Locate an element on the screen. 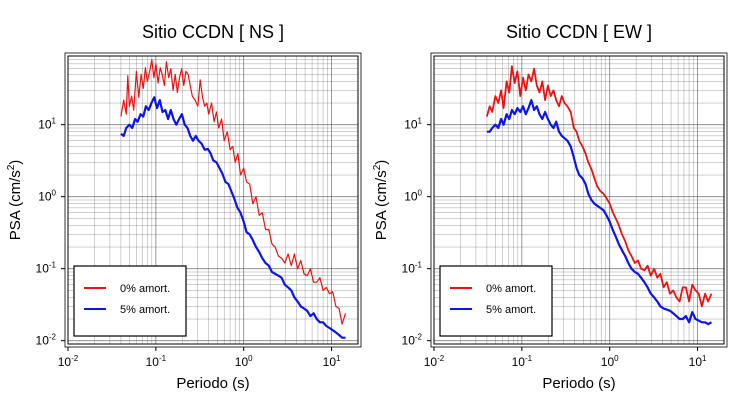 Image resolution: width=730 pixels, height=400 pixels. chart-title: Sitio CCDN [ NS ] is located at coordinates (213, 32).